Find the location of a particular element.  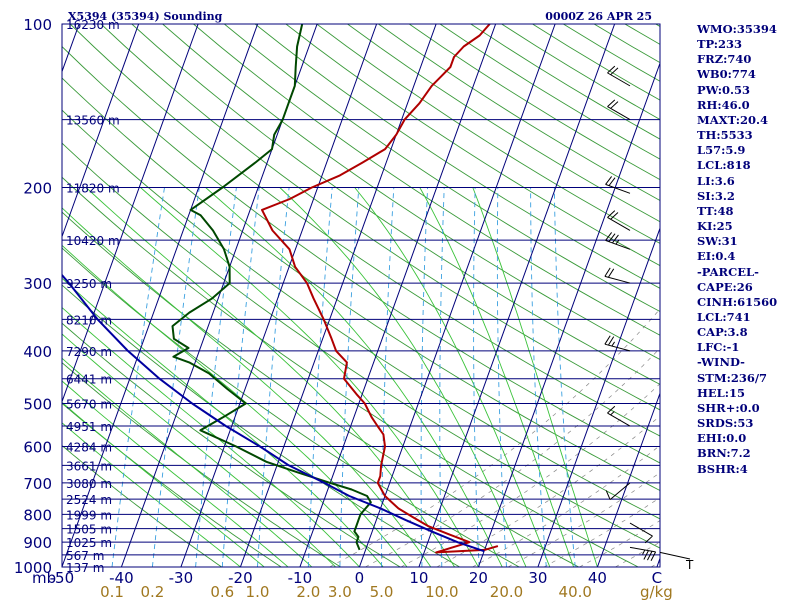

height-label: 1025 m is located at coordinates (89, 543).